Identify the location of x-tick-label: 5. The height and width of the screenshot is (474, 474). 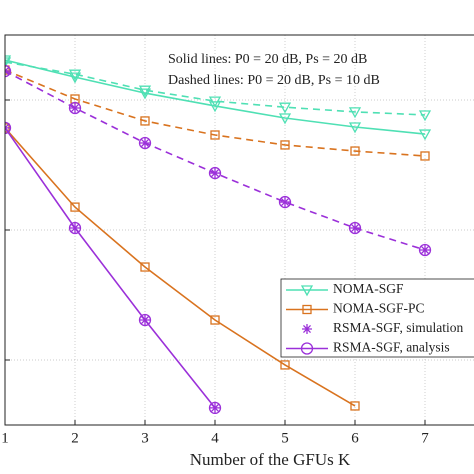
(285, 438).